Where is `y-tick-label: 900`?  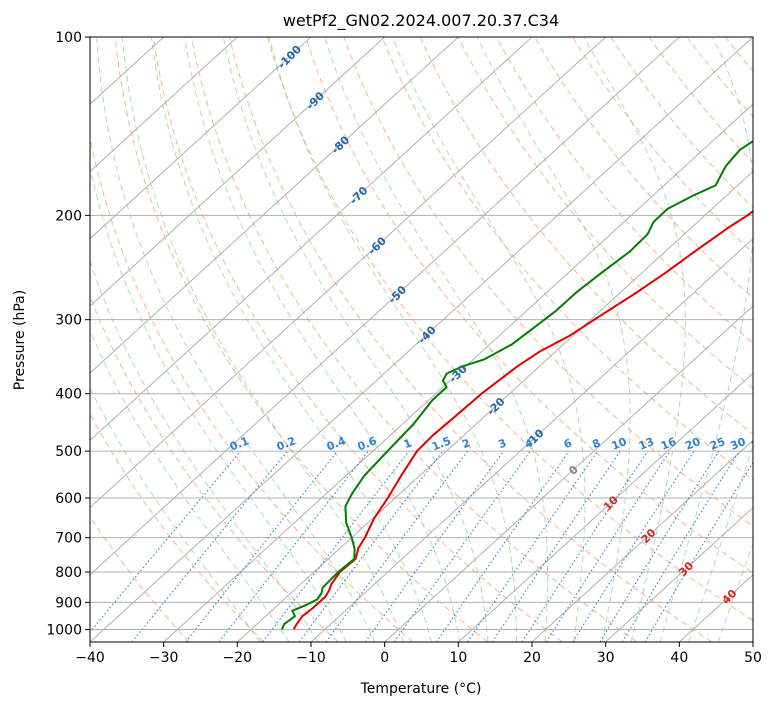
y-tick-label: 900 is located at coordinates (68, 603).